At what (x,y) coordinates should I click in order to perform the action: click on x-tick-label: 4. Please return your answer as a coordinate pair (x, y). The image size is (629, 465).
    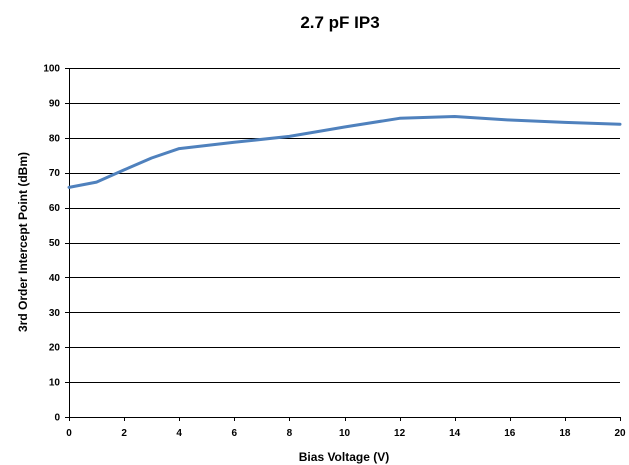
    Looking at the image, I should click on (179, 433).